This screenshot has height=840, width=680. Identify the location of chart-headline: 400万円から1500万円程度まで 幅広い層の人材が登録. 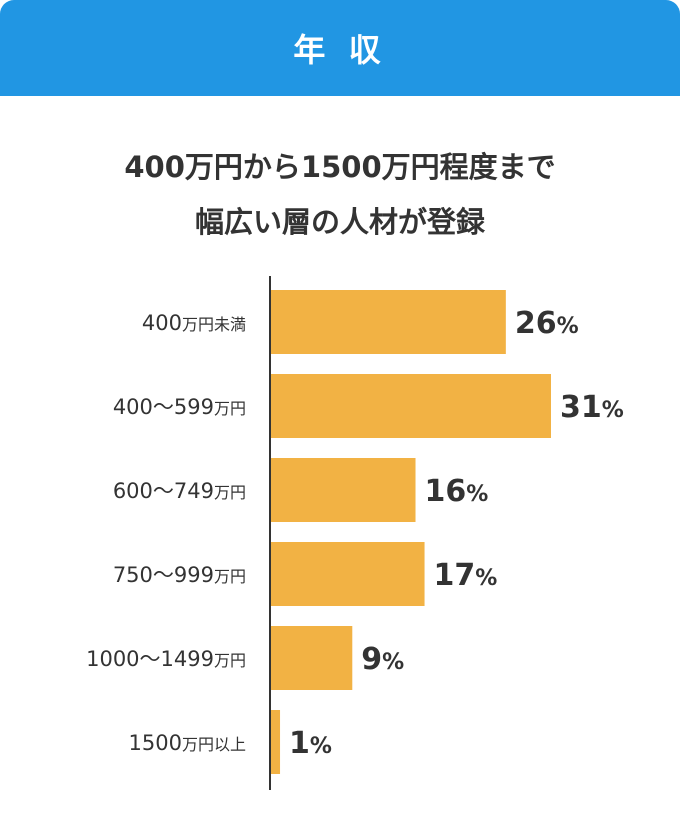
(340, 195).